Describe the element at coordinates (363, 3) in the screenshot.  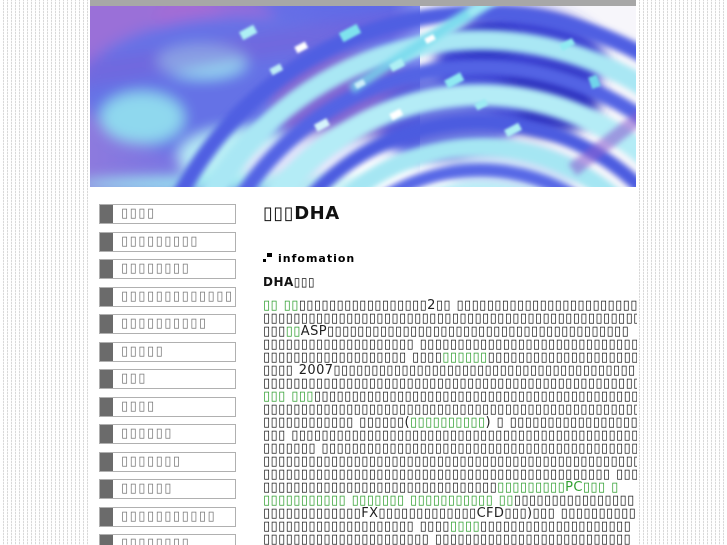
I see `top-gray-bar` at that location.